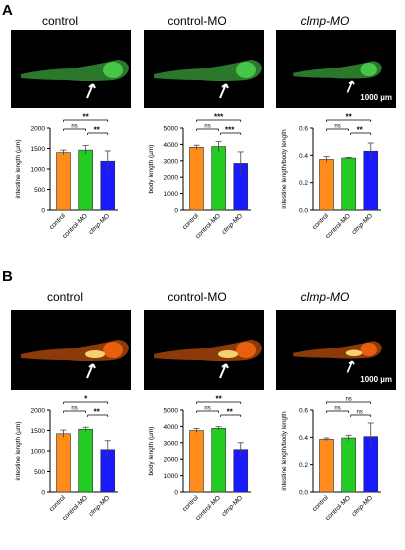 This screenshot has width=405, height=550. I want to click on y-tick-label: 1500, so click(38, 431).